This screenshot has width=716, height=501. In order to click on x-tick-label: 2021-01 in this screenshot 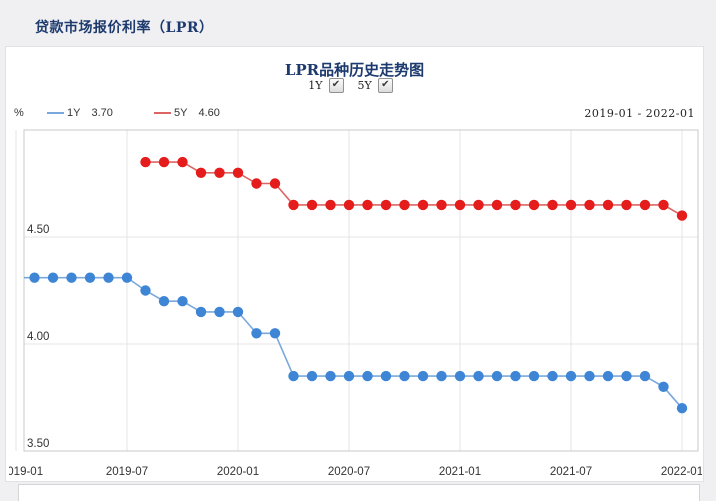, I will do `click(460, 472)`.